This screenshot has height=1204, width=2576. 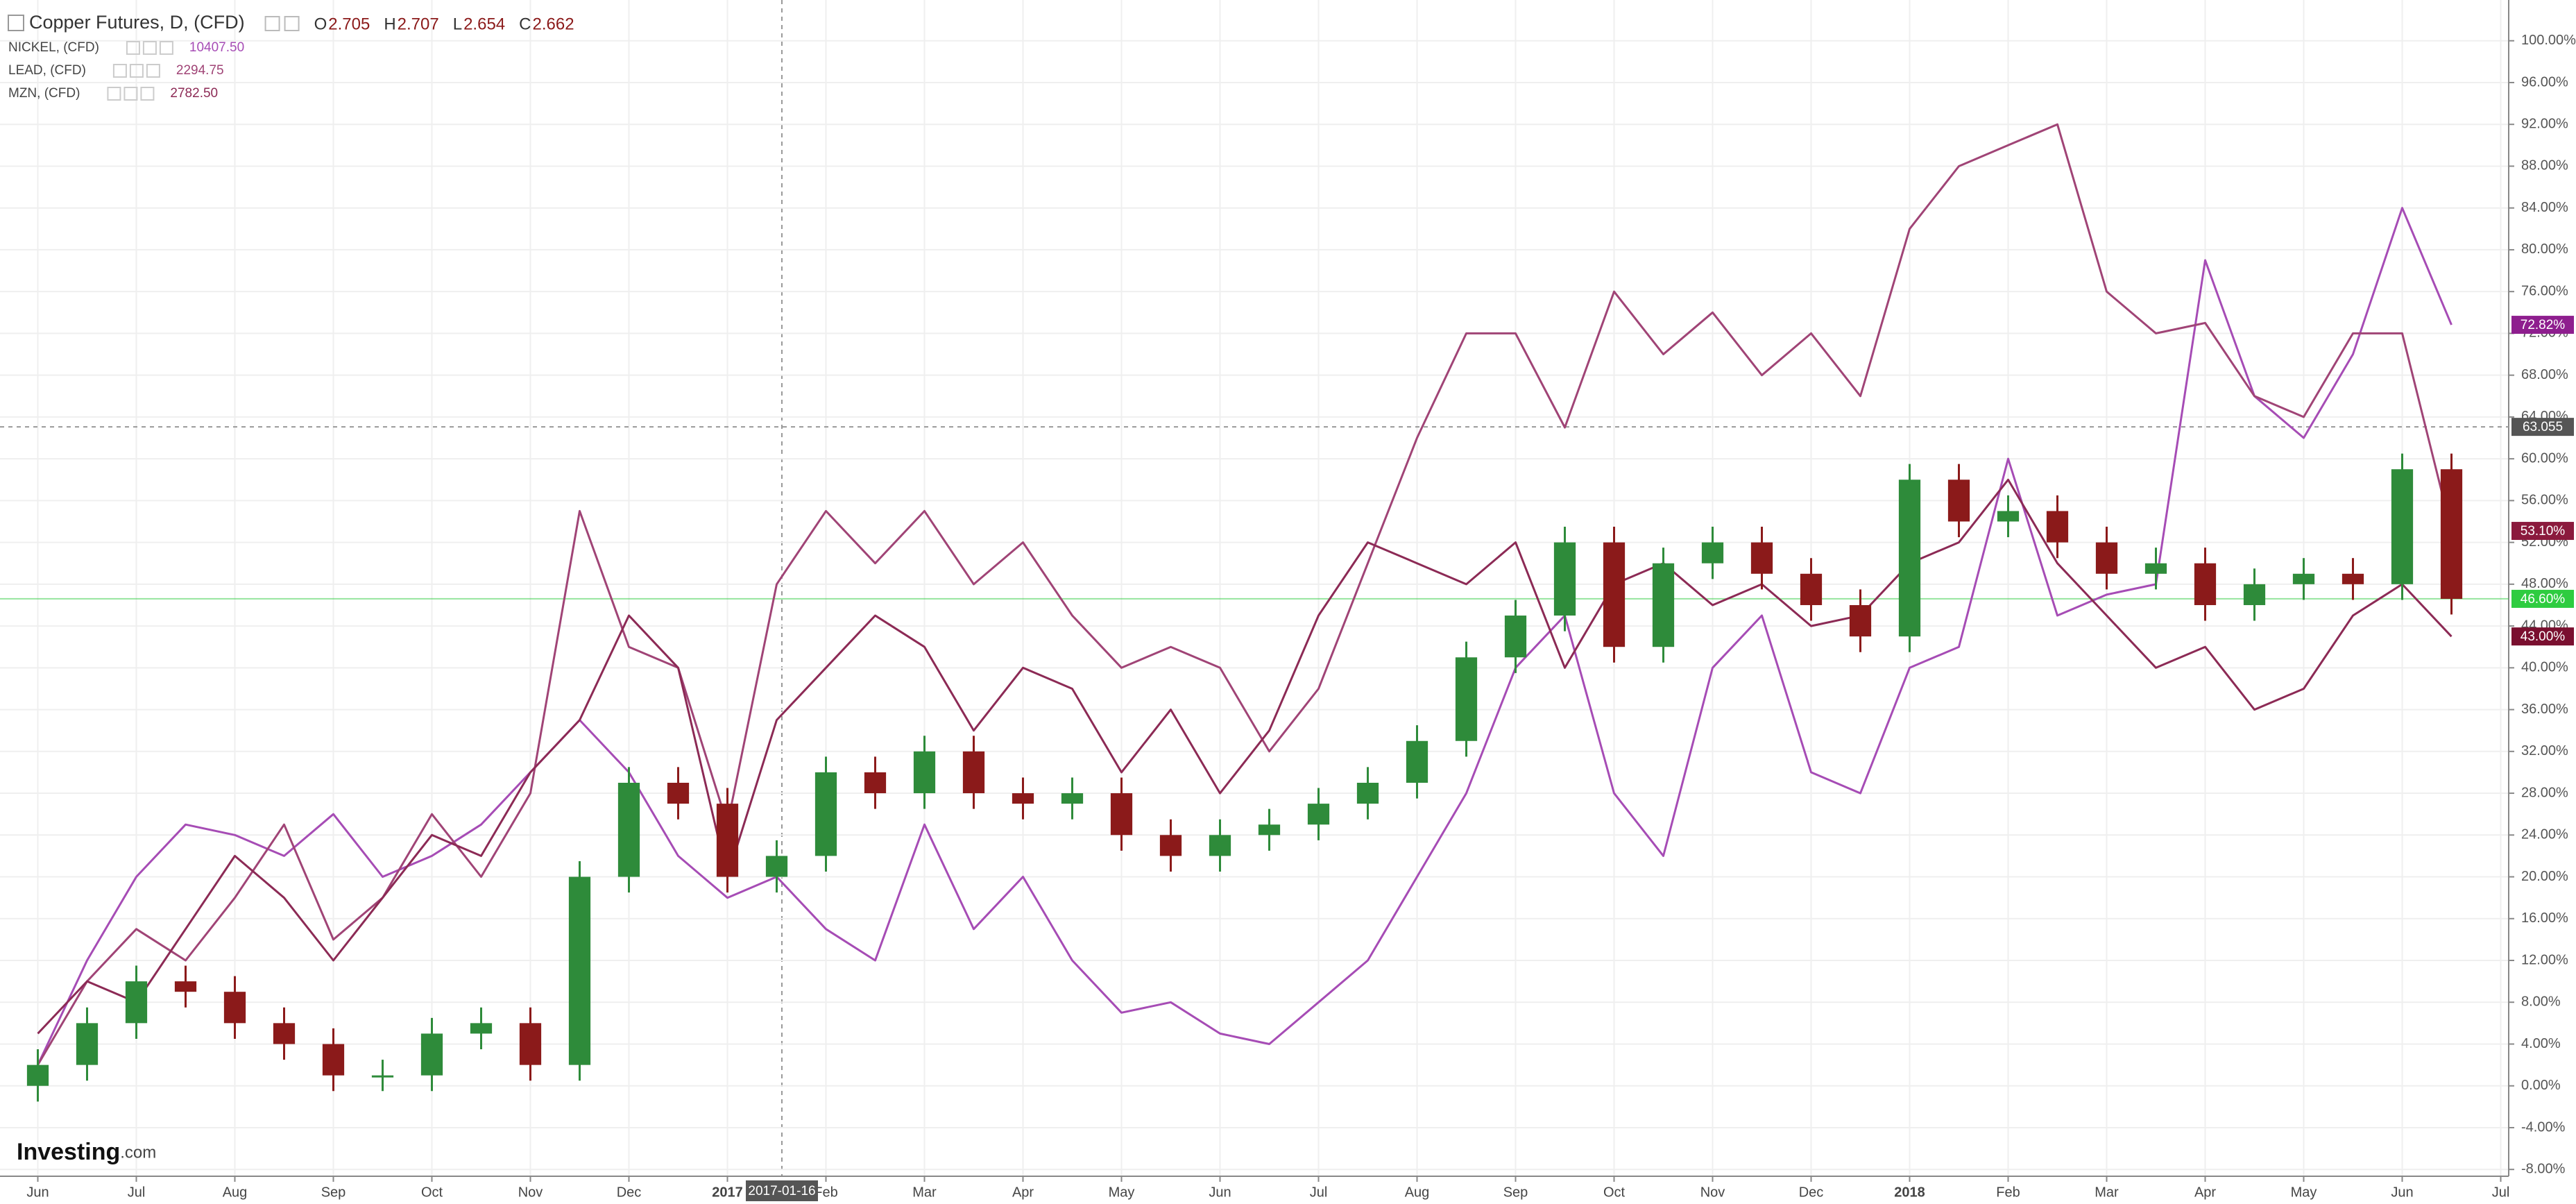 What do you see at coordinates (2544, 918) in the screenshot?
I see `y-tick-label: 16.00%` at bounding box center [2544, 918].